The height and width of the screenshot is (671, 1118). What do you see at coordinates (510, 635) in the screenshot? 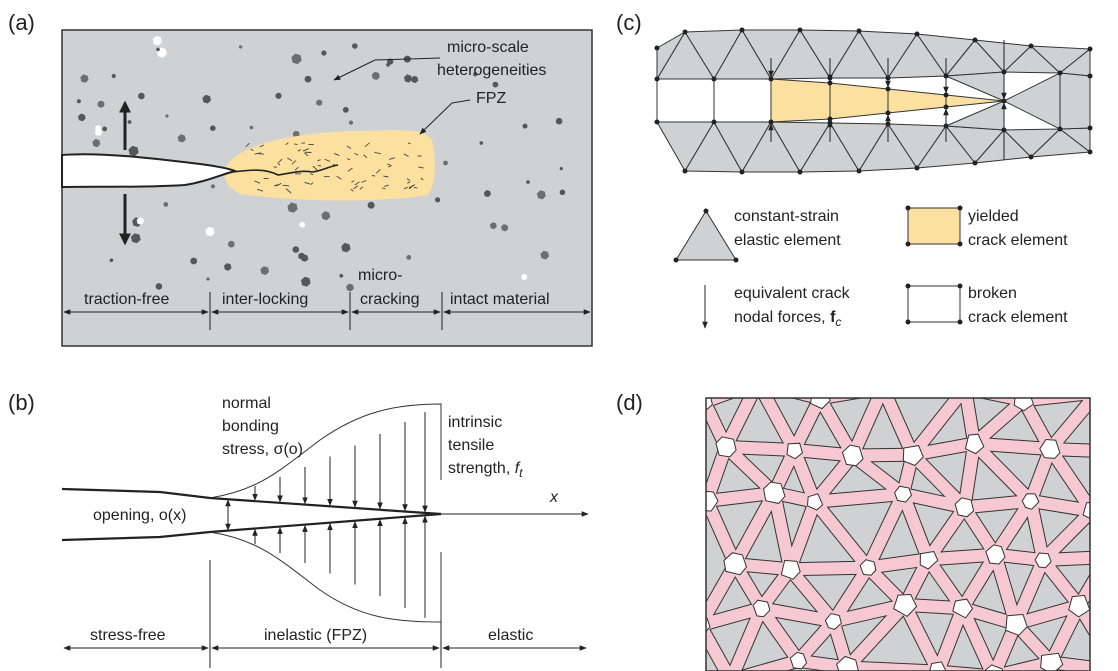
I see `zone-elastic: elastic` at bounding box center [510, 635].